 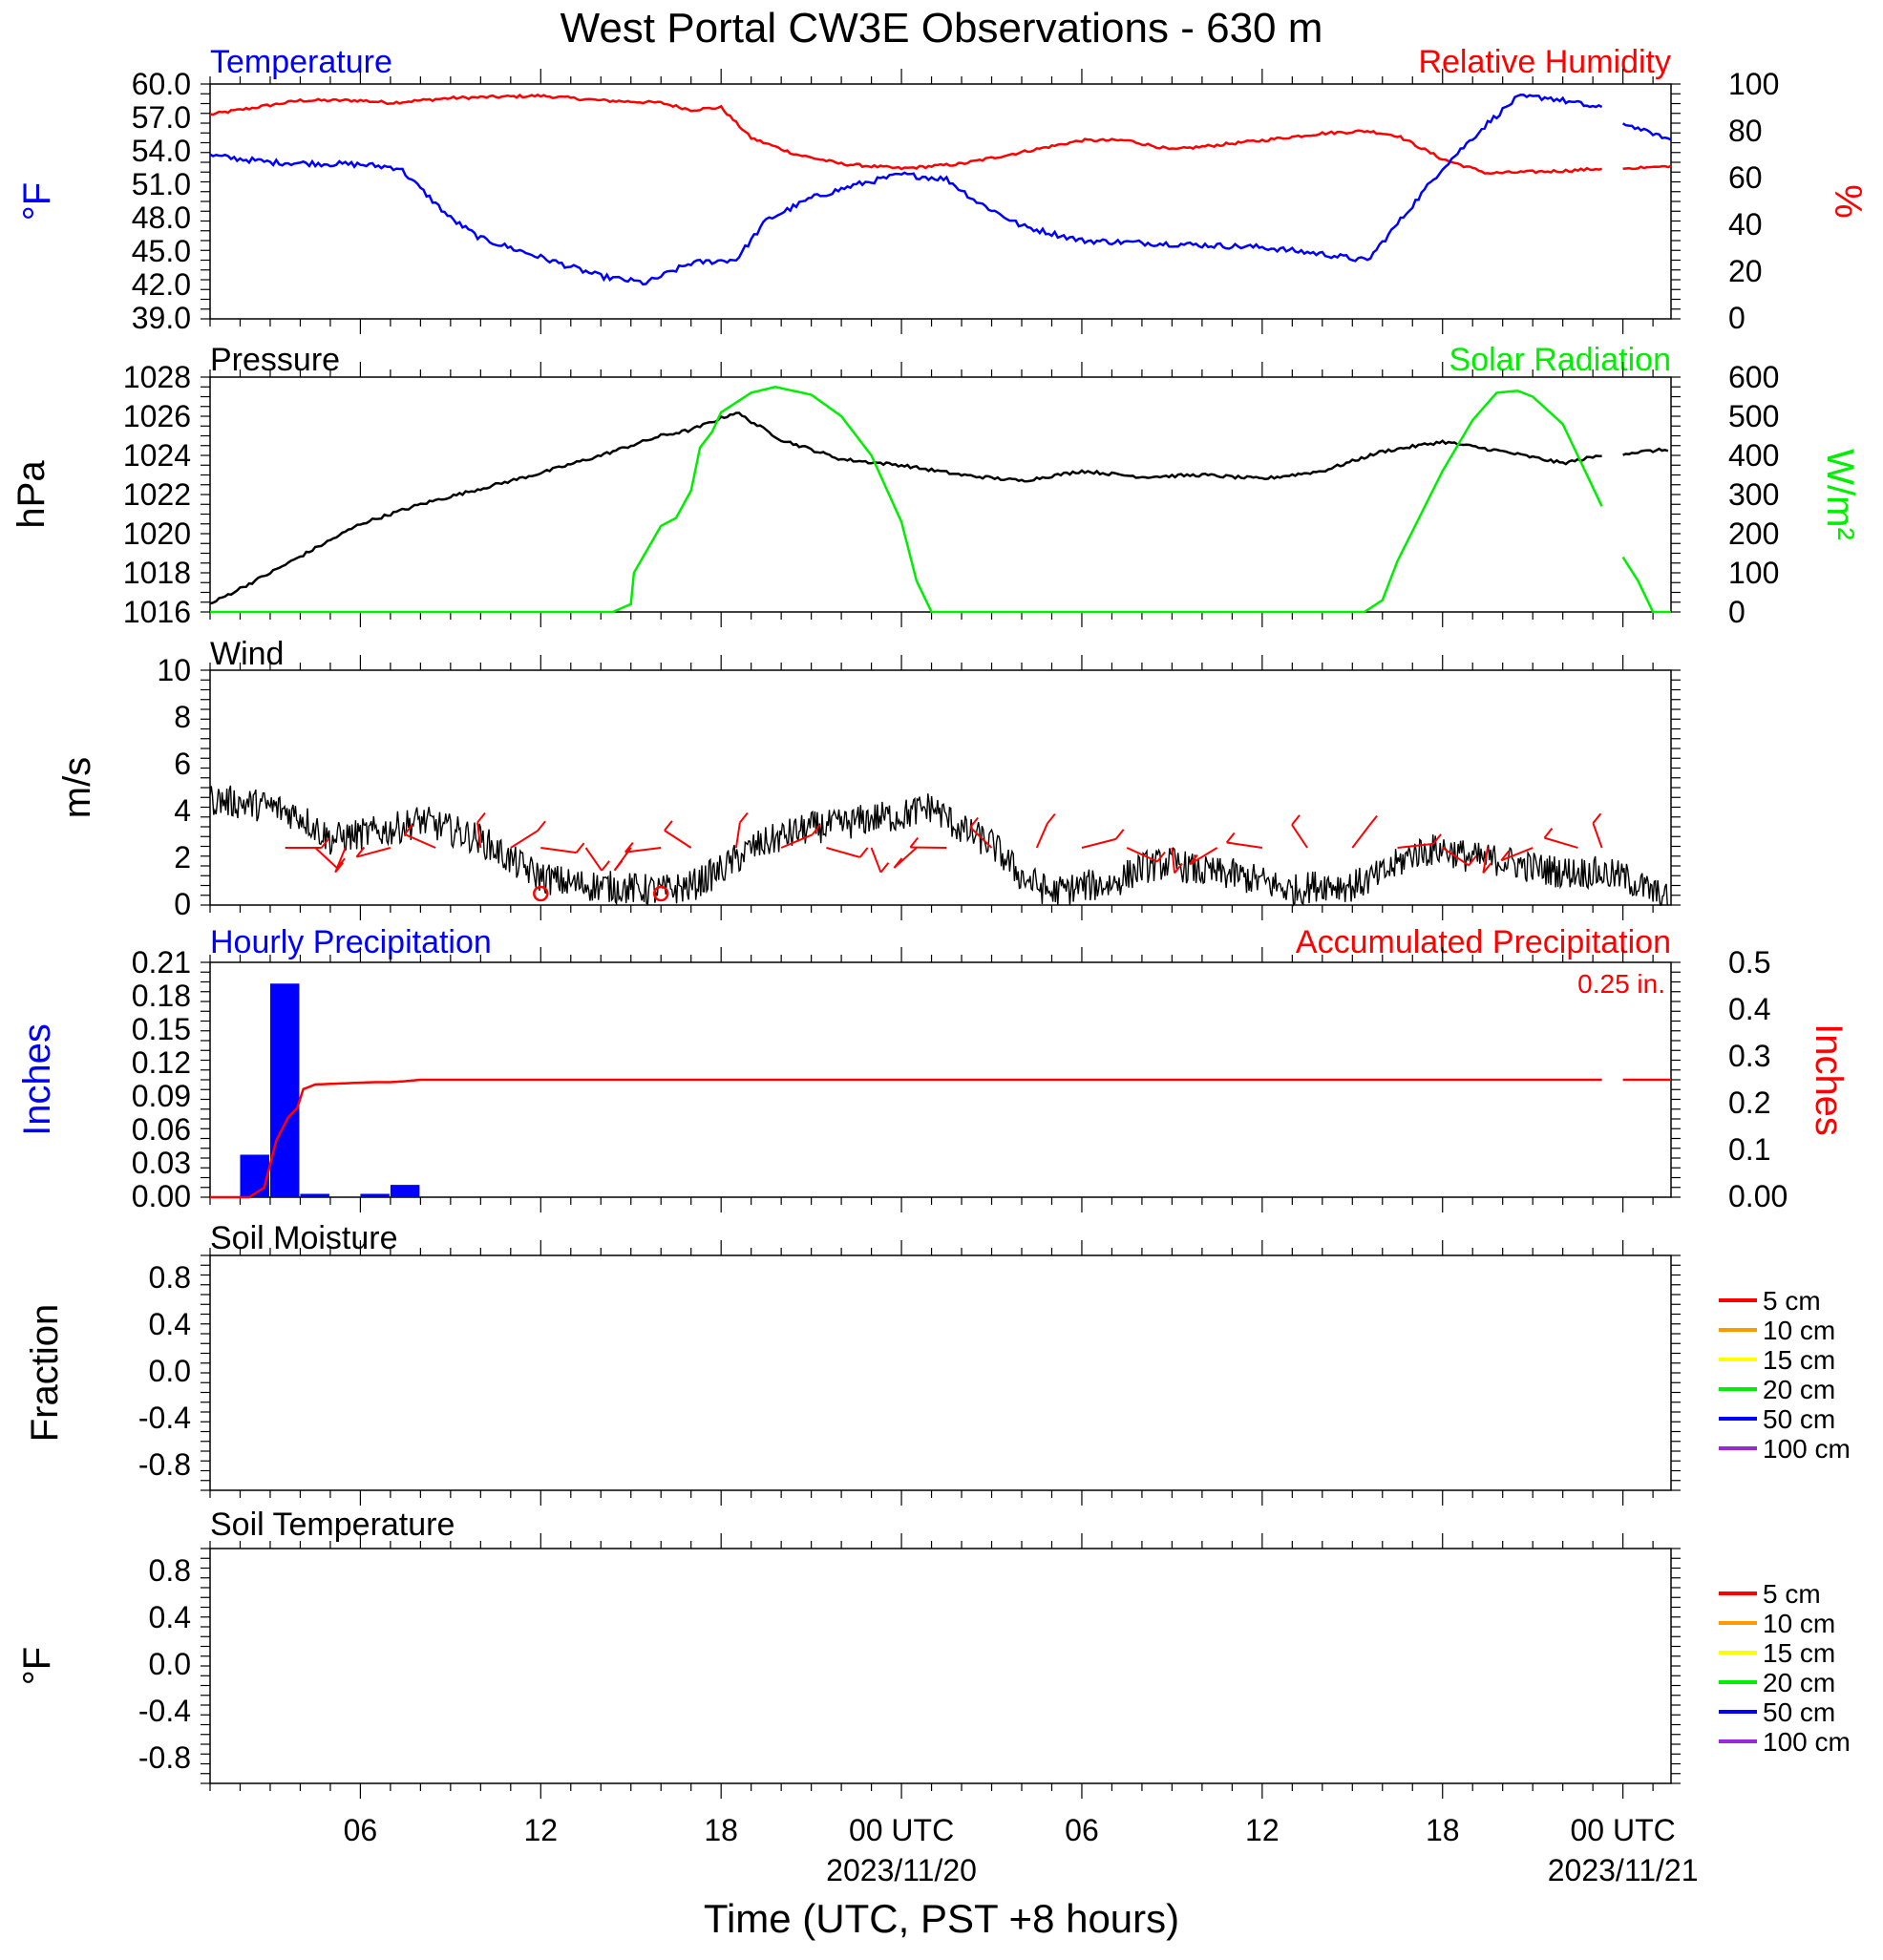 What do you see at coordinates (540, 1830) in the screenshot?
I see `x-tick-label: 12` at bounding box center [540, 1830].